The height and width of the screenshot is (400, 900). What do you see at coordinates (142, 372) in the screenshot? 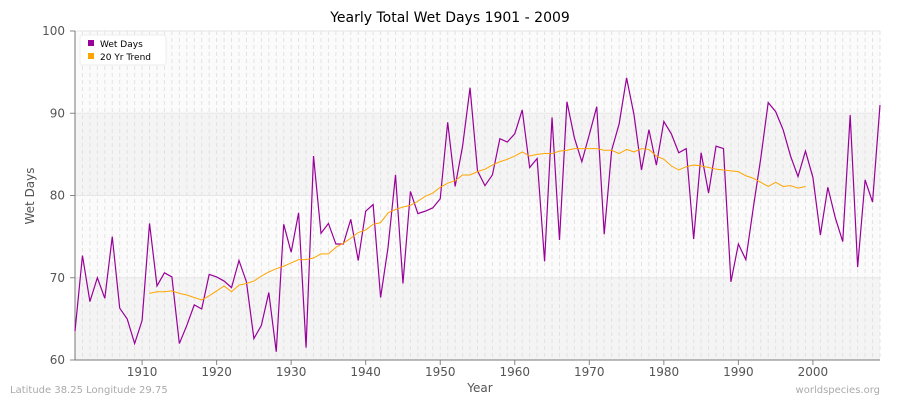
I see `x-tick-label: 1910` at bounding box center [142, 372].